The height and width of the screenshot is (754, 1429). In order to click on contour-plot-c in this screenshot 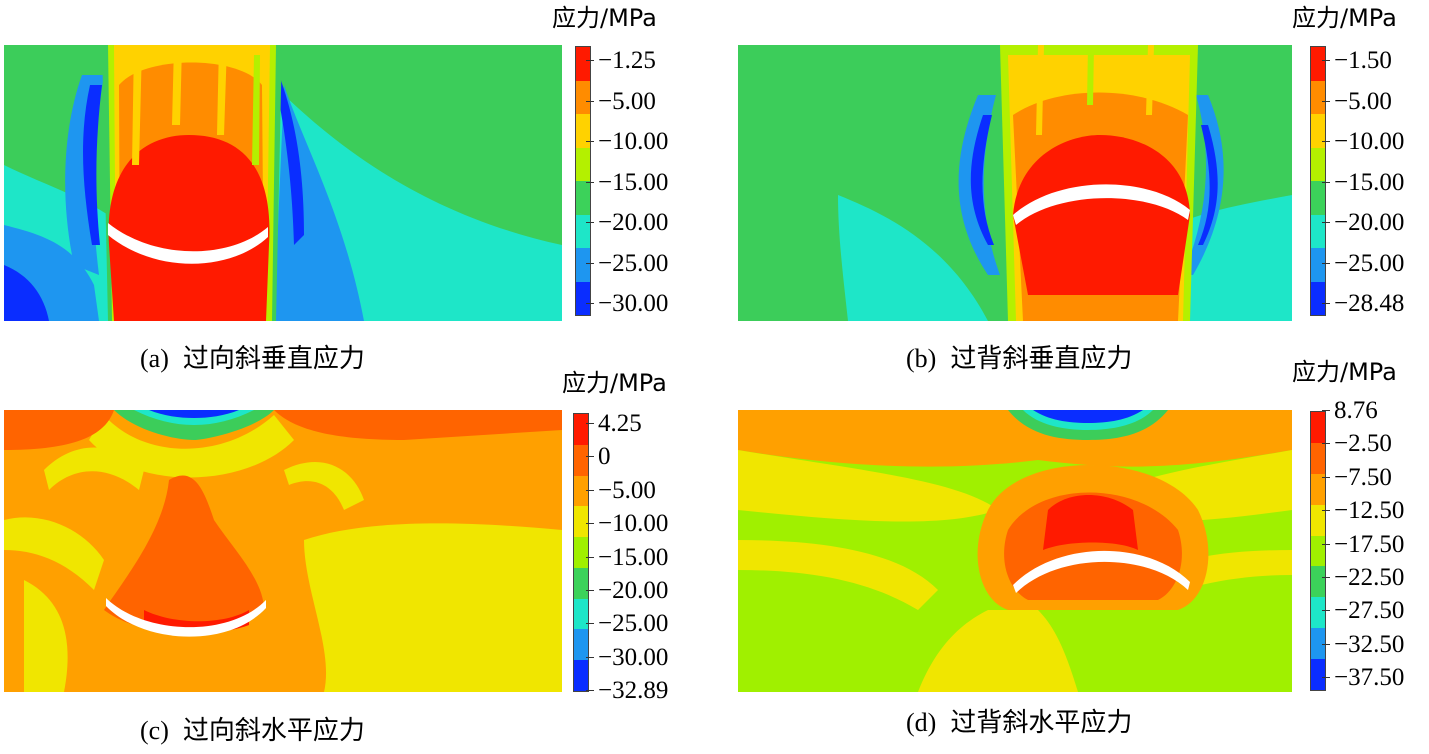, I will do `click(283, 551)`.